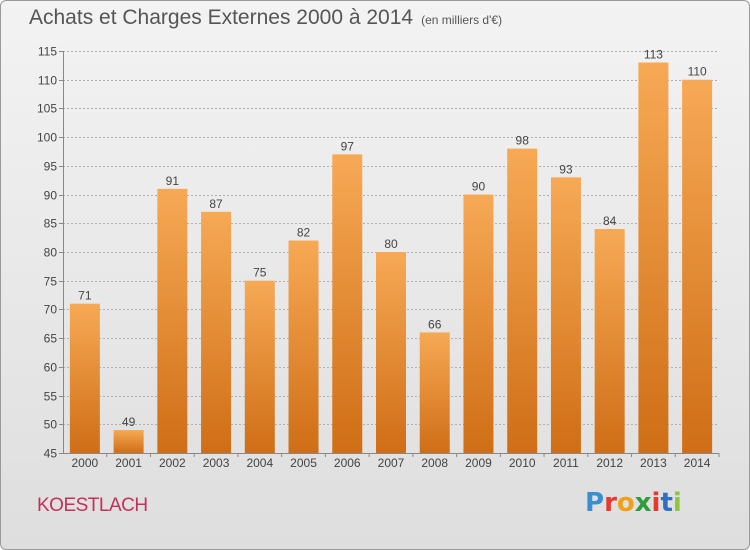 This screenshot has width=750, height=550. What do you see at coordinates (653, 463) in the screenshot?
I see `x-tick-label: 2013` at bounding box center [653, 463].